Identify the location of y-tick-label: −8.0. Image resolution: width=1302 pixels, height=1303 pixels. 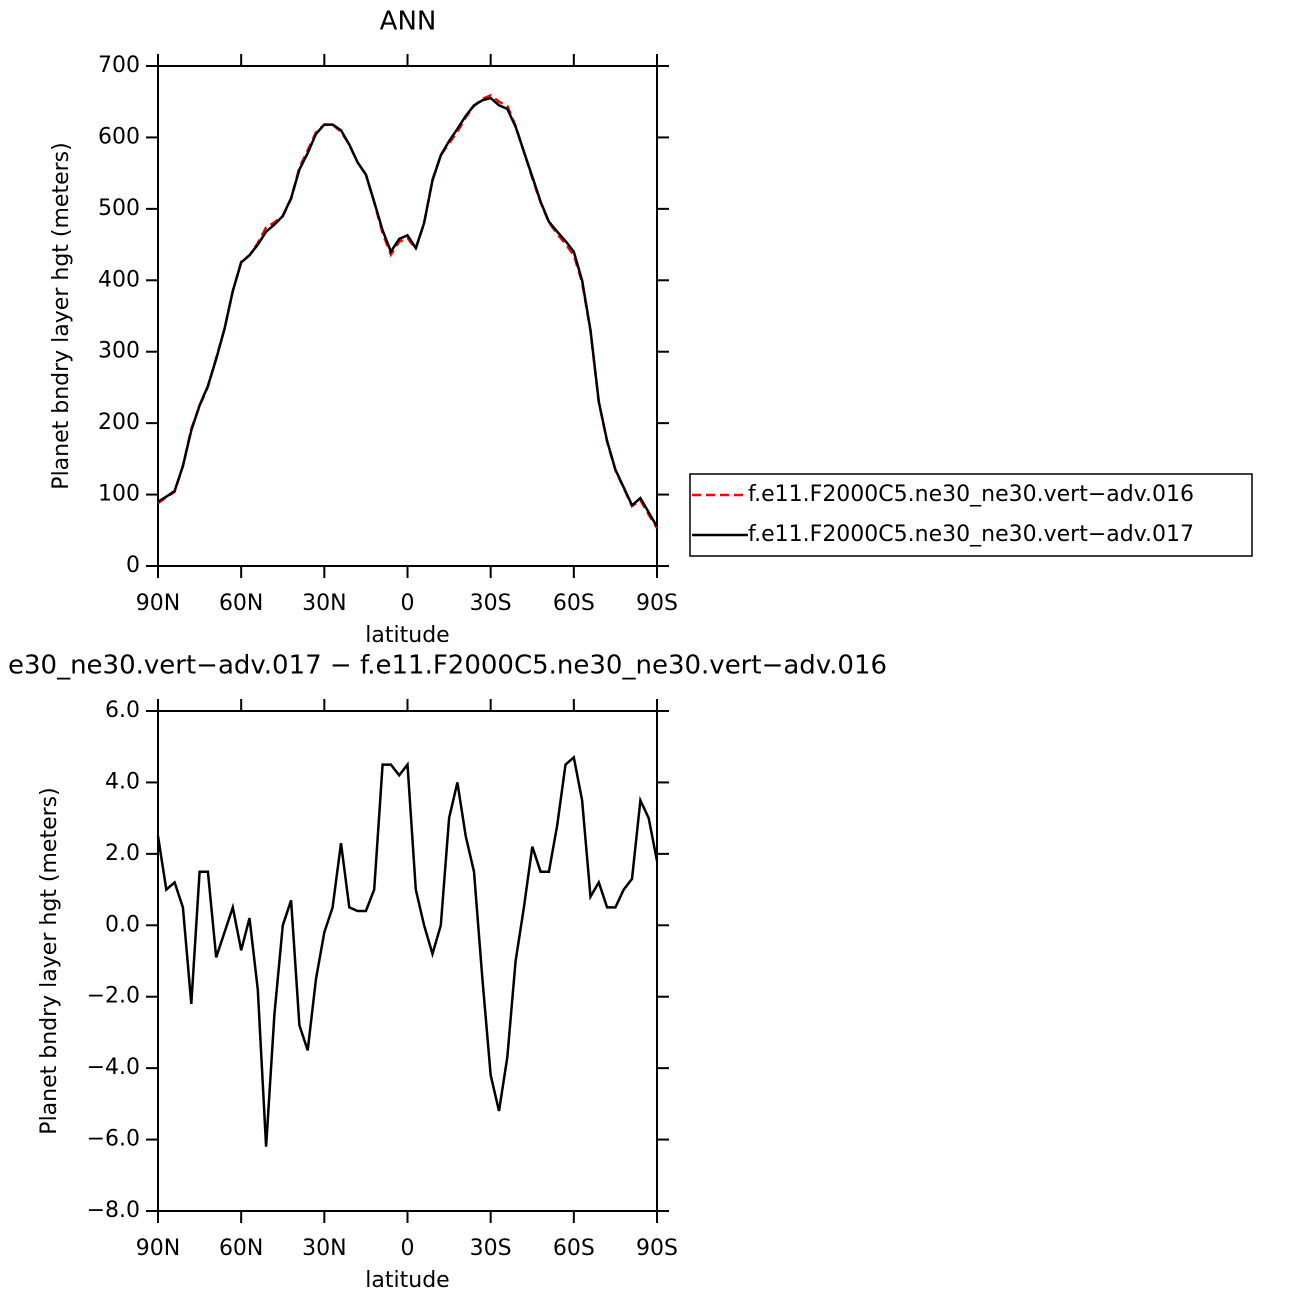
(113, 1210).